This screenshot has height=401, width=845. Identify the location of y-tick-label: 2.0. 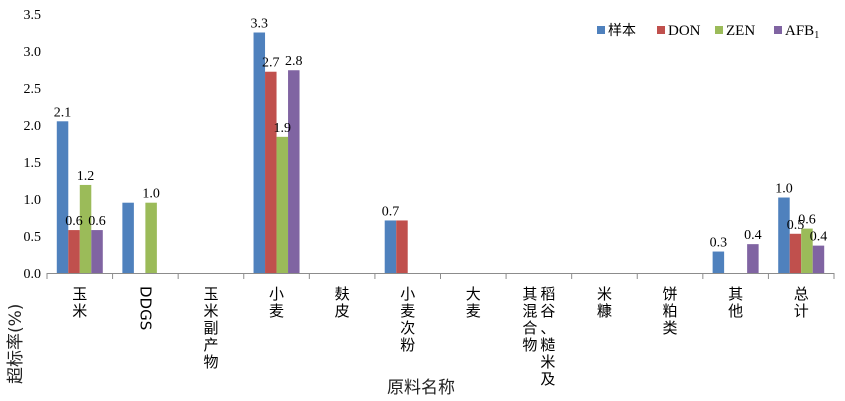
(33, 126).